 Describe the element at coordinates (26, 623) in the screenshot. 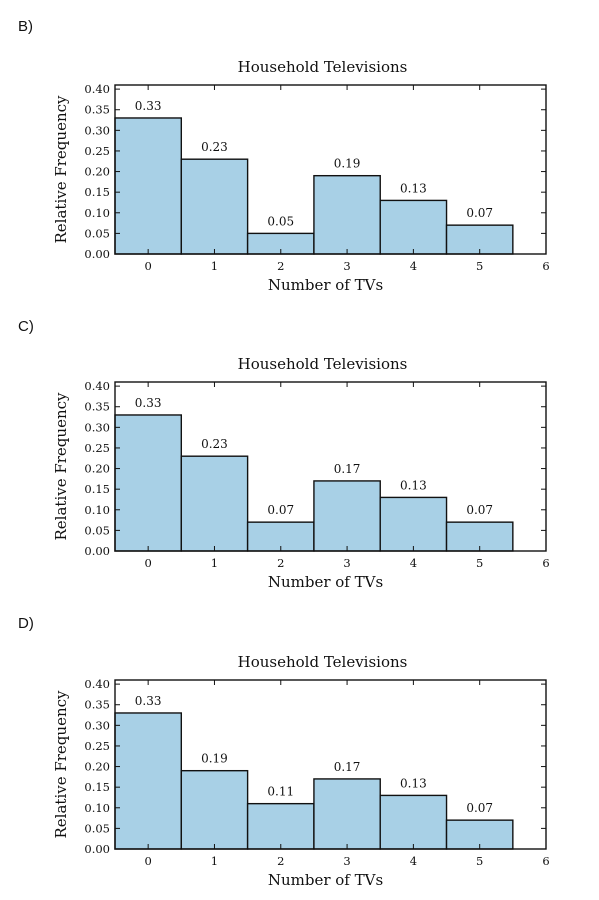

I see `option-label-d: D)` at that location.